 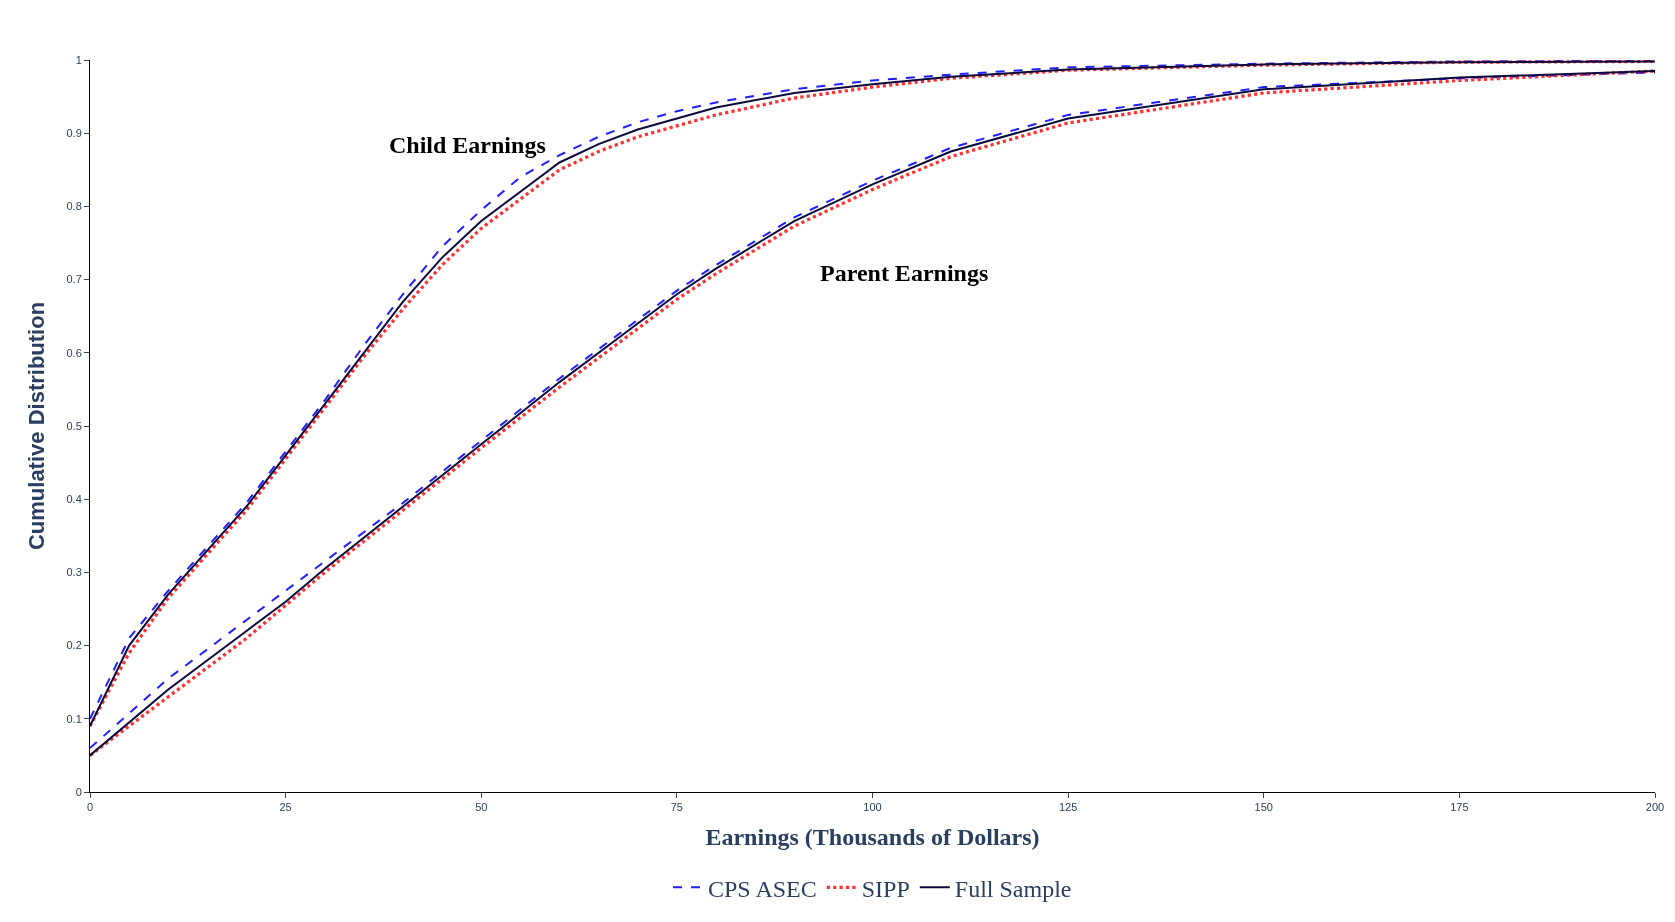 I want to click on y-tick-label: 0.7, so click(x=74, y=279).